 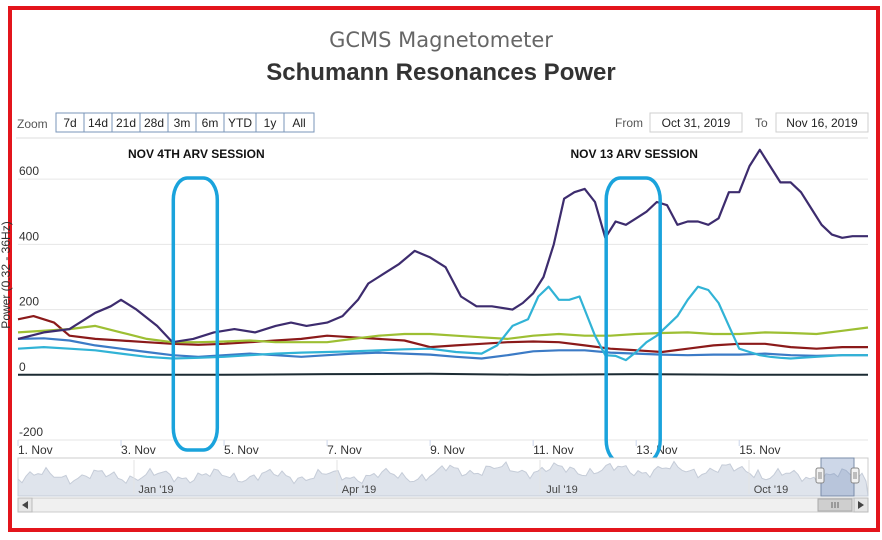 I want to click on chart-subtitle: Schumann Resonances Power, so click(x=440, y=72).